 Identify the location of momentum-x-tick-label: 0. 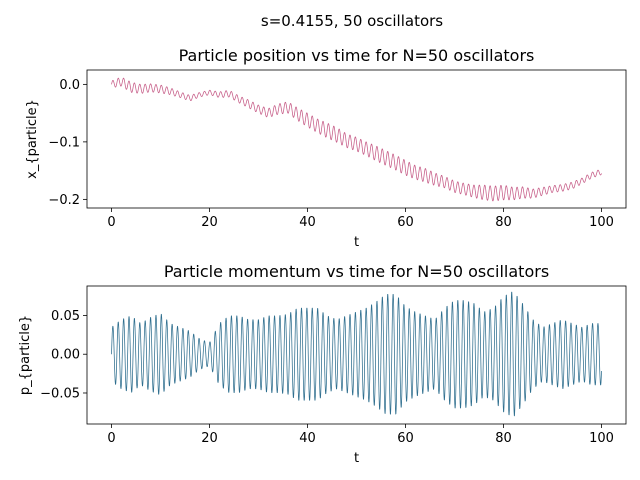
(111, 438).